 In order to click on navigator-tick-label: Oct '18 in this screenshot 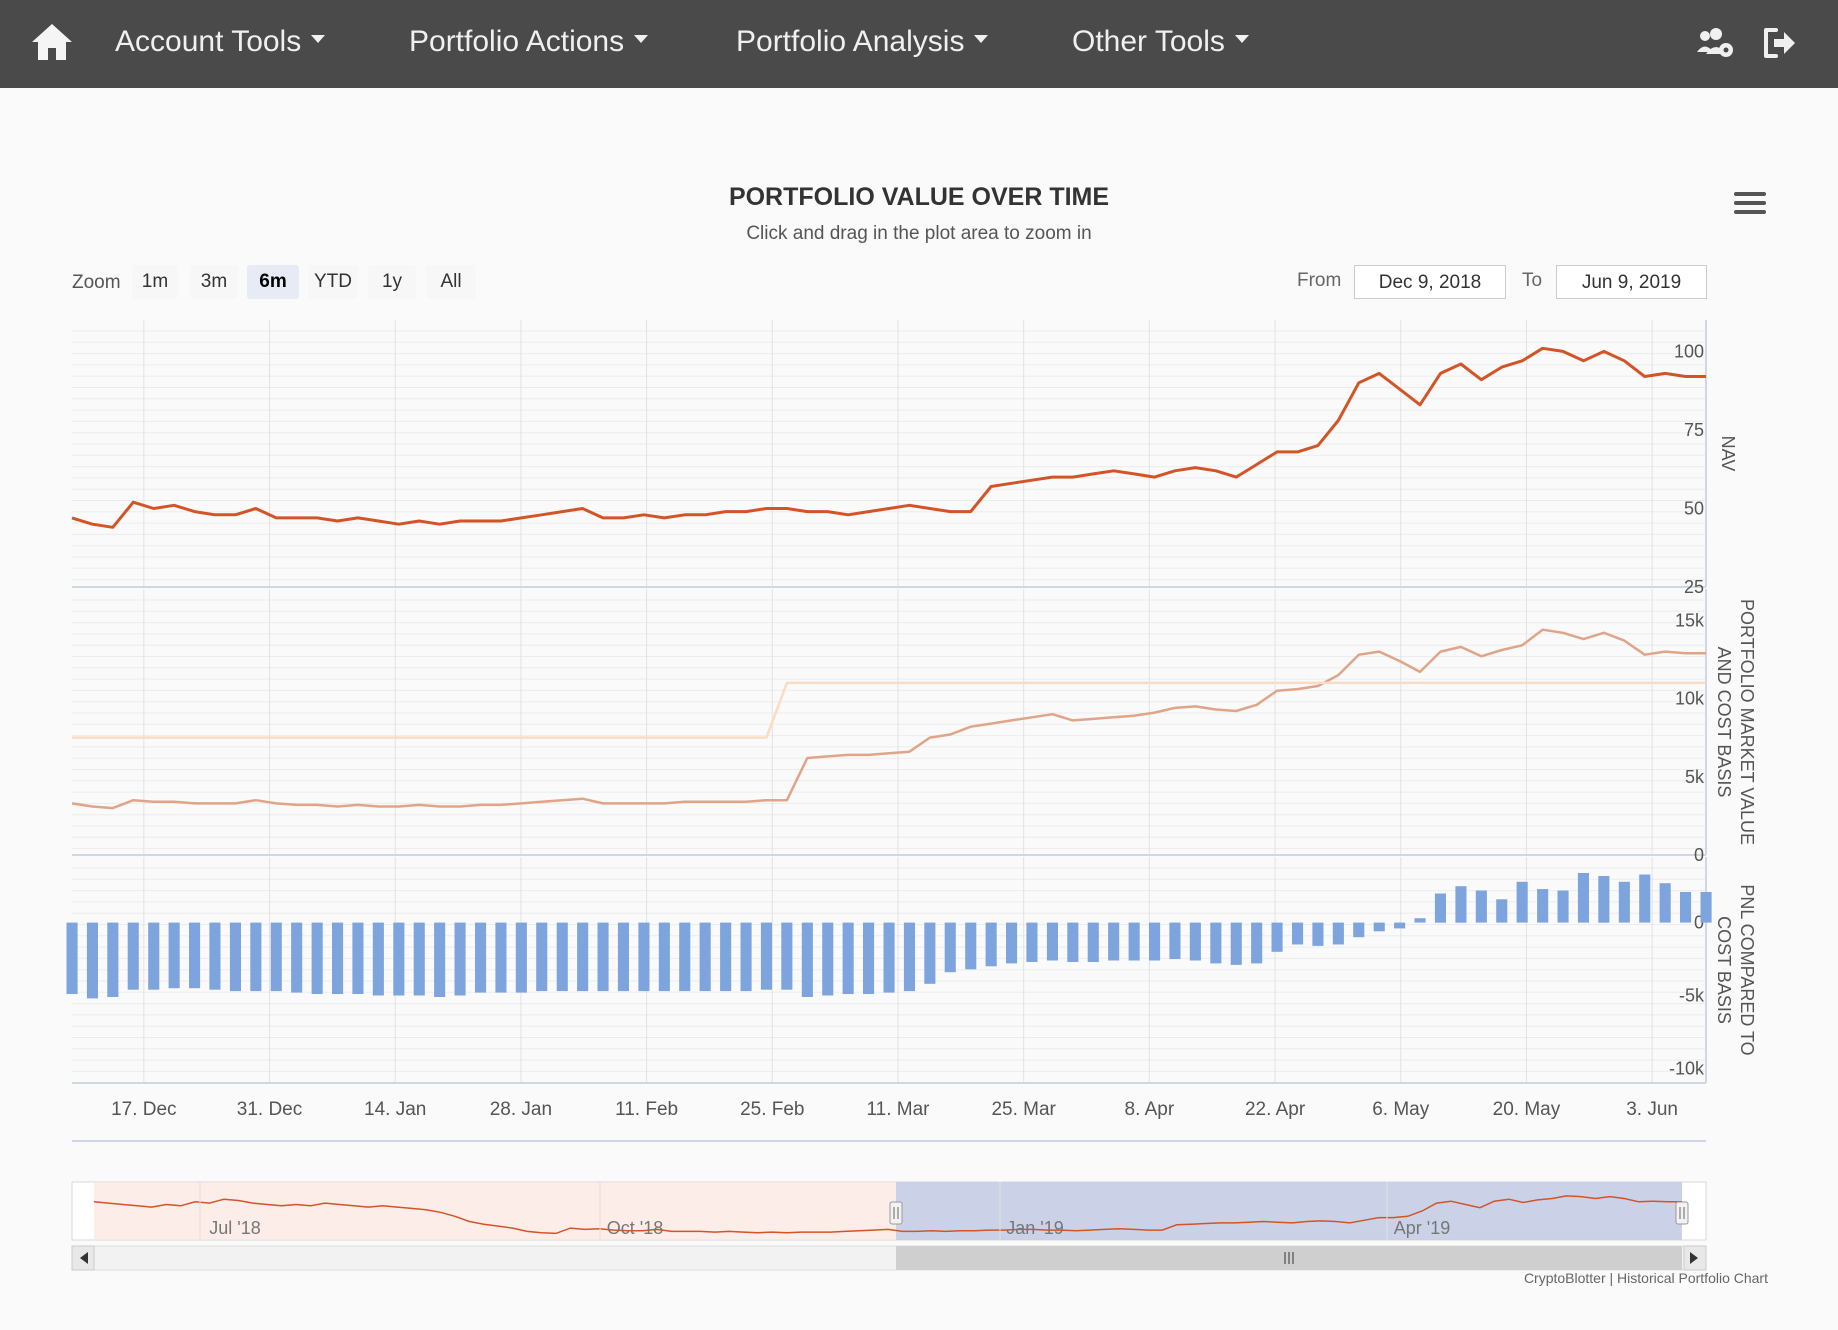, I will do `click(635, 1228)`.